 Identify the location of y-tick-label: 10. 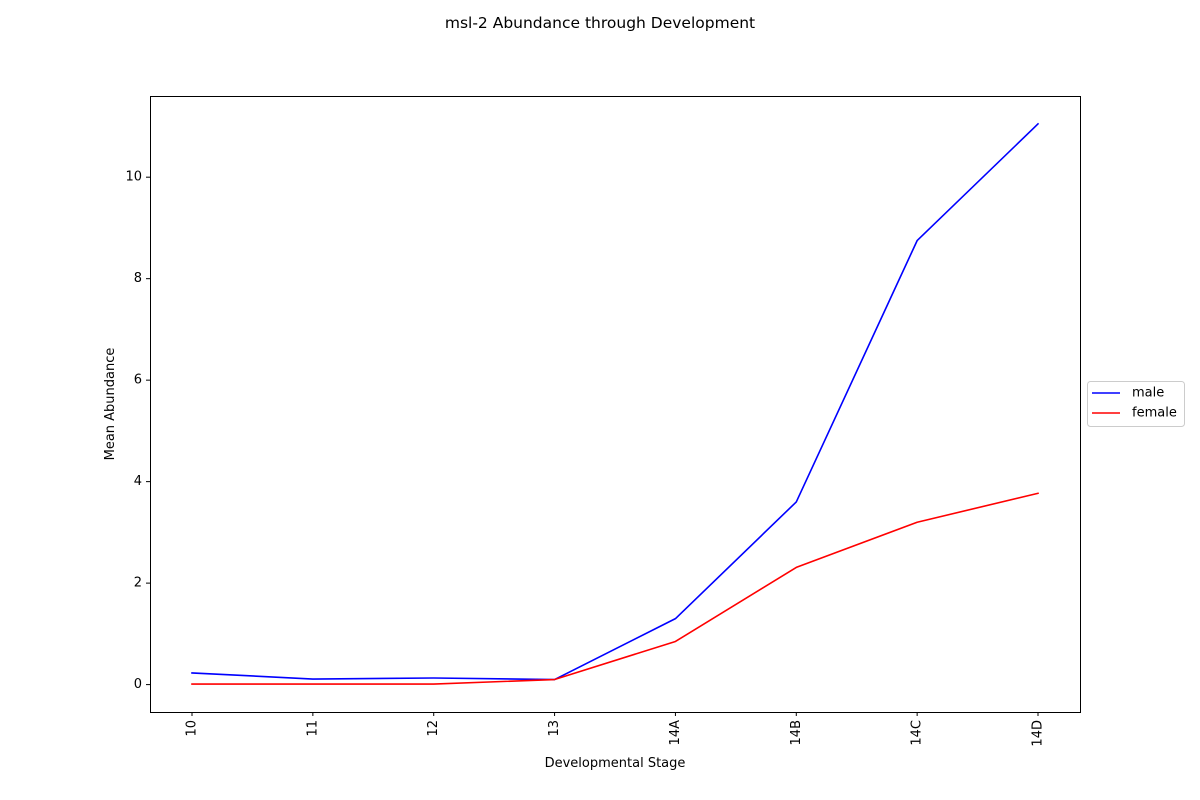
(133, 177).